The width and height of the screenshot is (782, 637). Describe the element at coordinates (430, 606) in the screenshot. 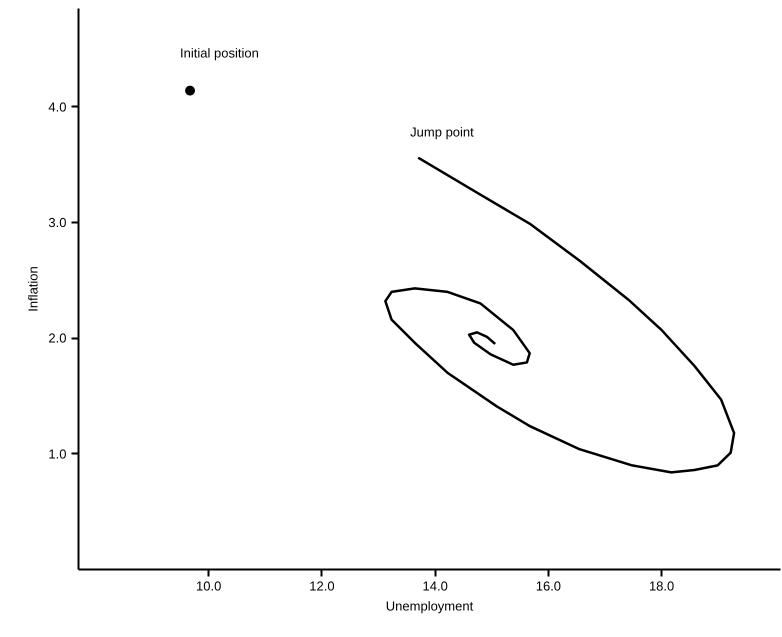

I see `x-axis-title: Unemployment` at that location.